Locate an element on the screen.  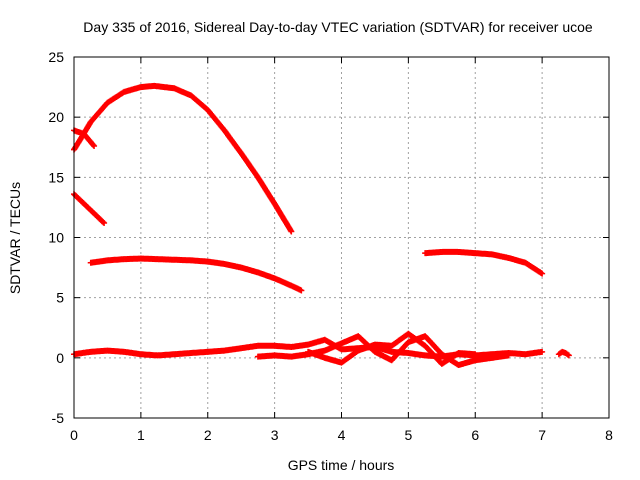
x-tick-label: 8 is located at coordinates (609, 435).